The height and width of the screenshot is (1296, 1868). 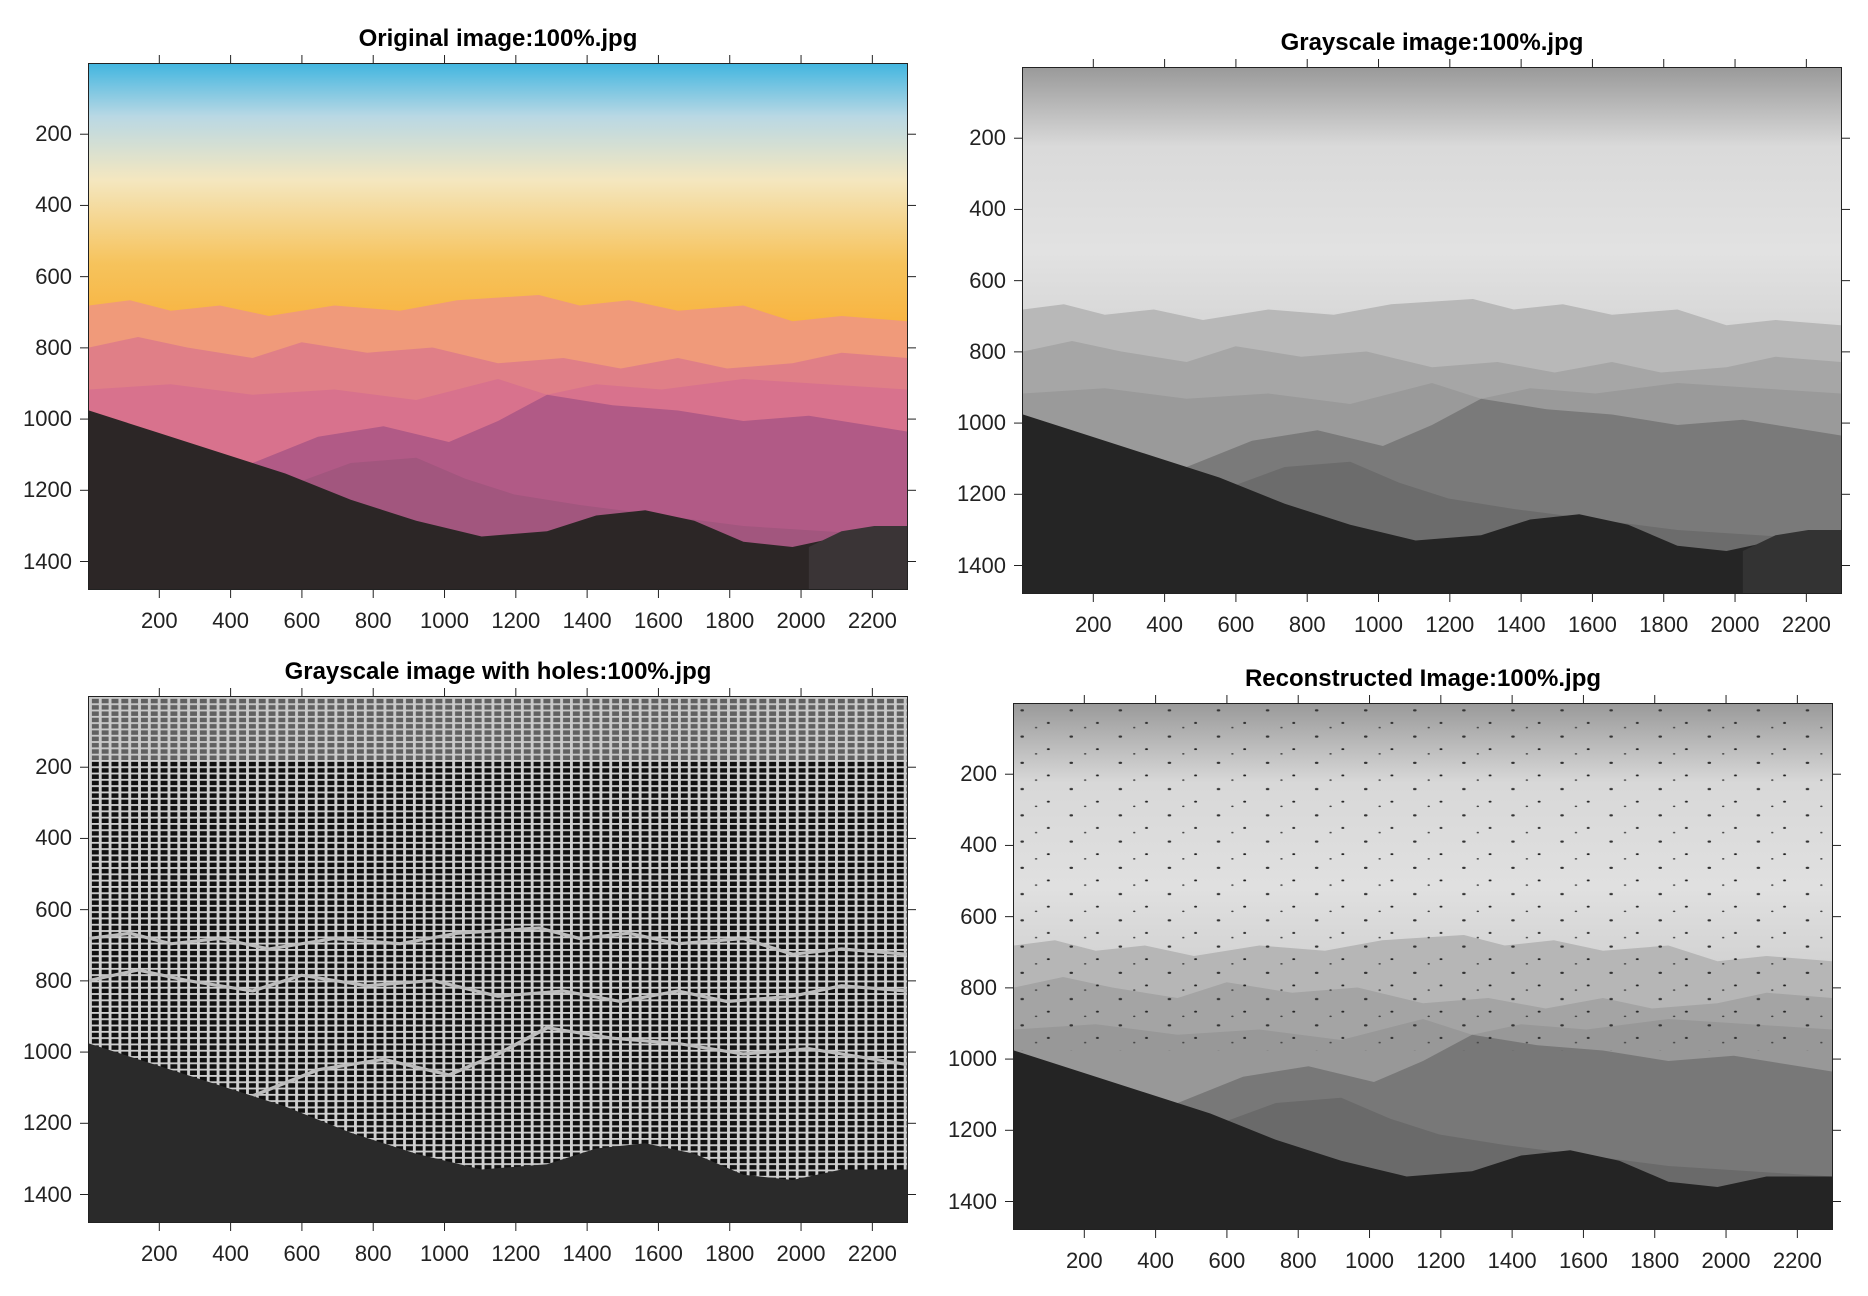 I want to click on panel-title: Grayscale image:100%.jpg, so click(x=1432, y=42).